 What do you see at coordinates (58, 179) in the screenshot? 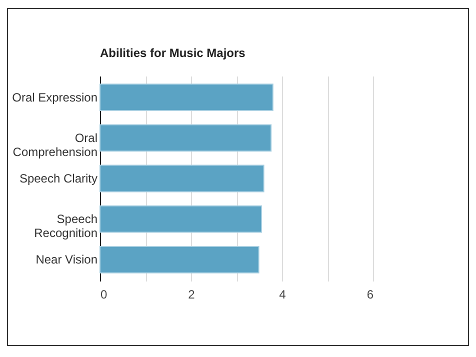
I see `y-tick-label: Speech Clarity` at bounding box center [58, 179].